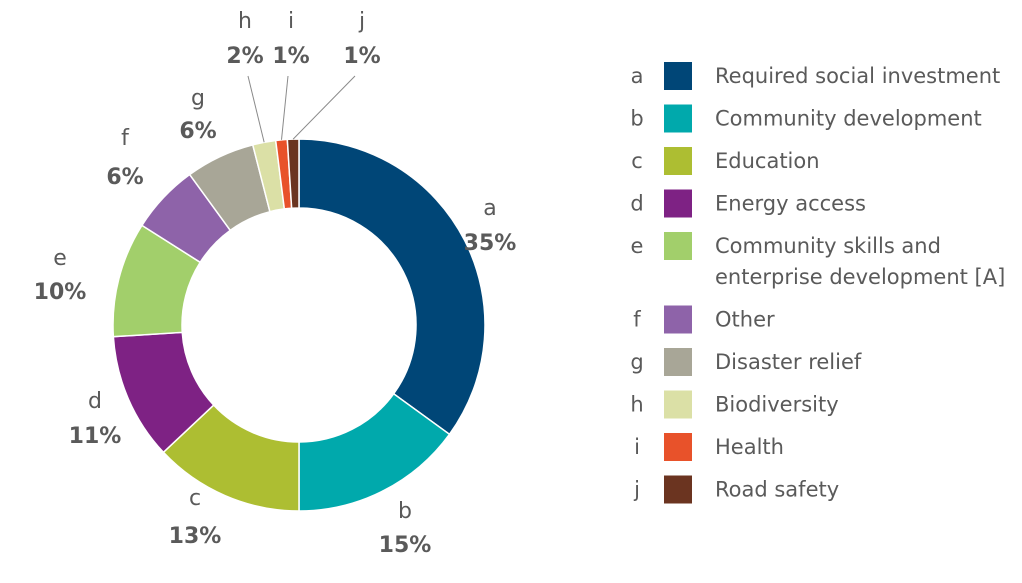 This screenshot has width=1022, height=583. I want to click on leader-lines, so click(301, 109).